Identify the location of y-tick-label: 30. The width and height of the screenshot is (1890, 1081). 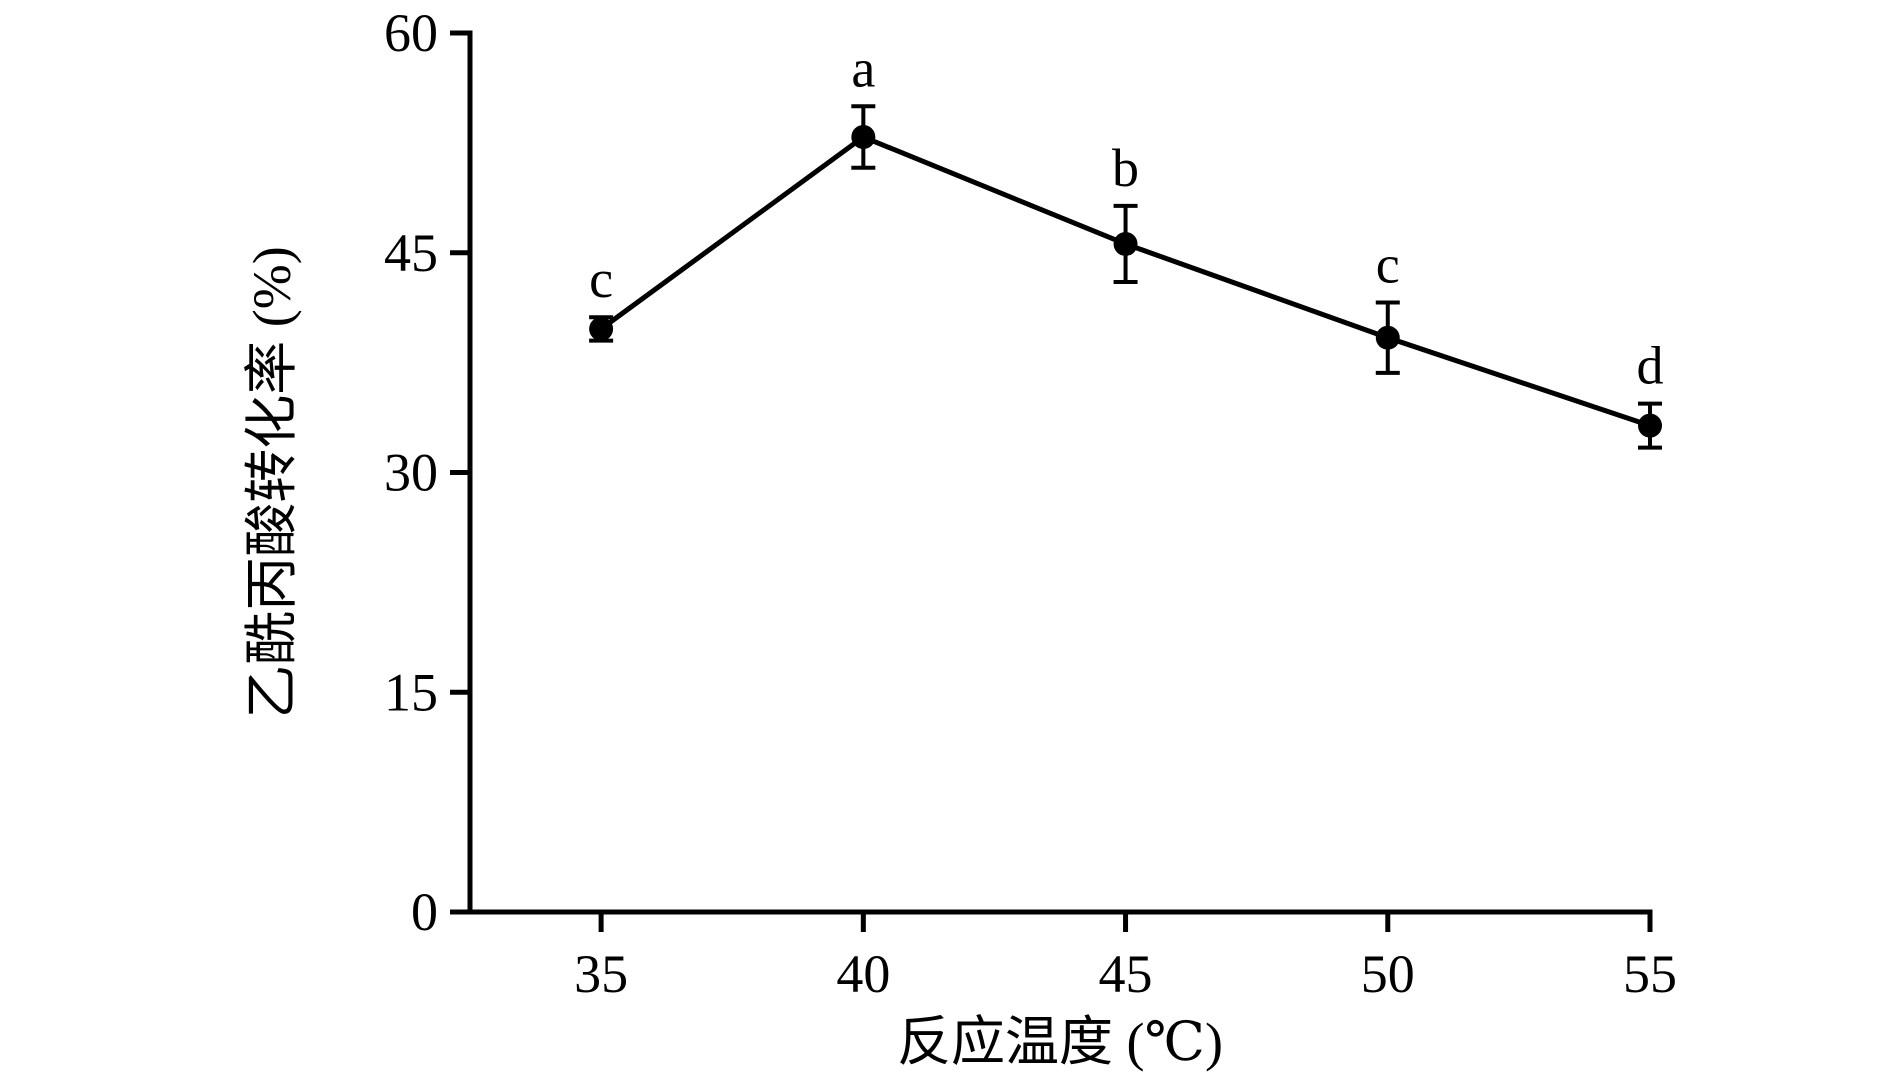
(411, 473).